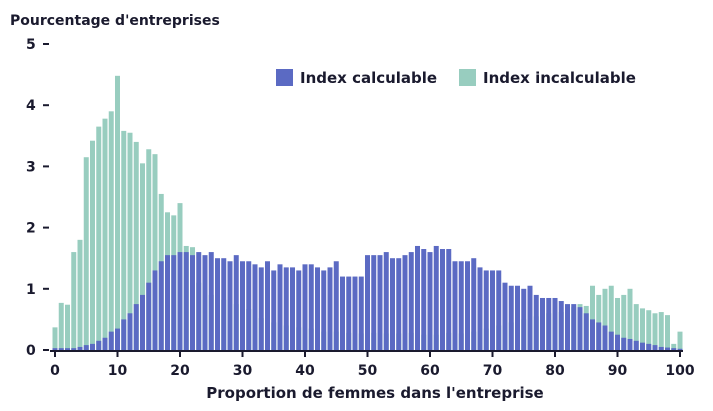 The width and height of the screenshot is (713, 411). What do you see at coordinates (368, 371) in the screenshot?
I see `x-tick-label-50: 50` at bounding box center [368, 371].